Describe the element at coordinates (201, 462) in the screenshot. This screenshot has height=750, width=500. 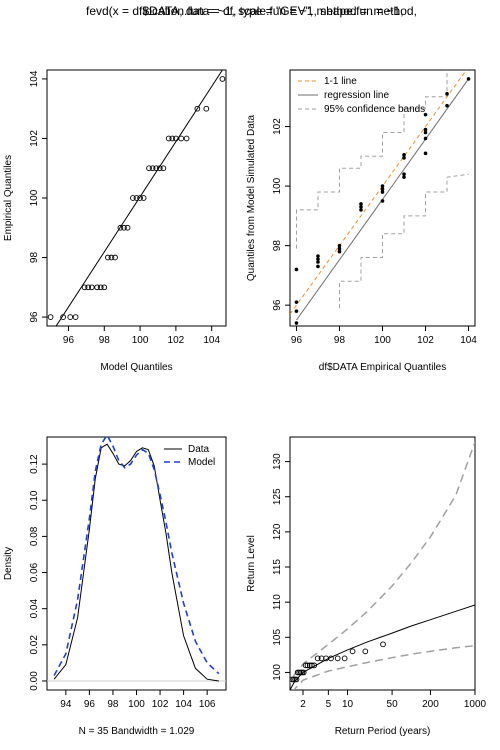
I see `legend-label: Model` at that location.